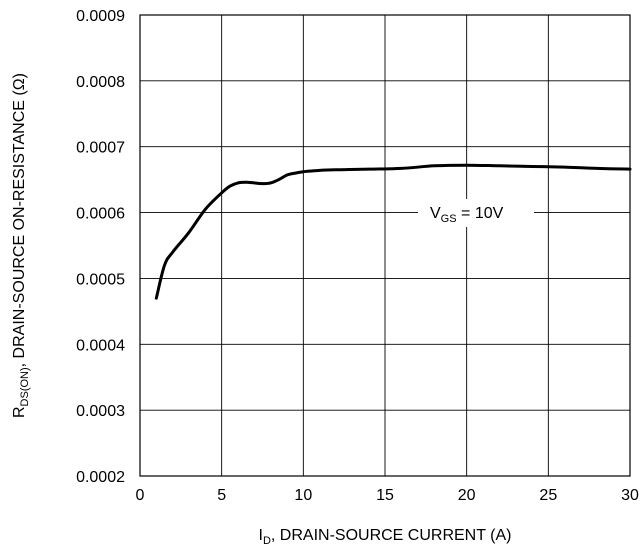 The image size is (644, 552). I want to click on y-tick-label: 0.0004, so click(100, 345).